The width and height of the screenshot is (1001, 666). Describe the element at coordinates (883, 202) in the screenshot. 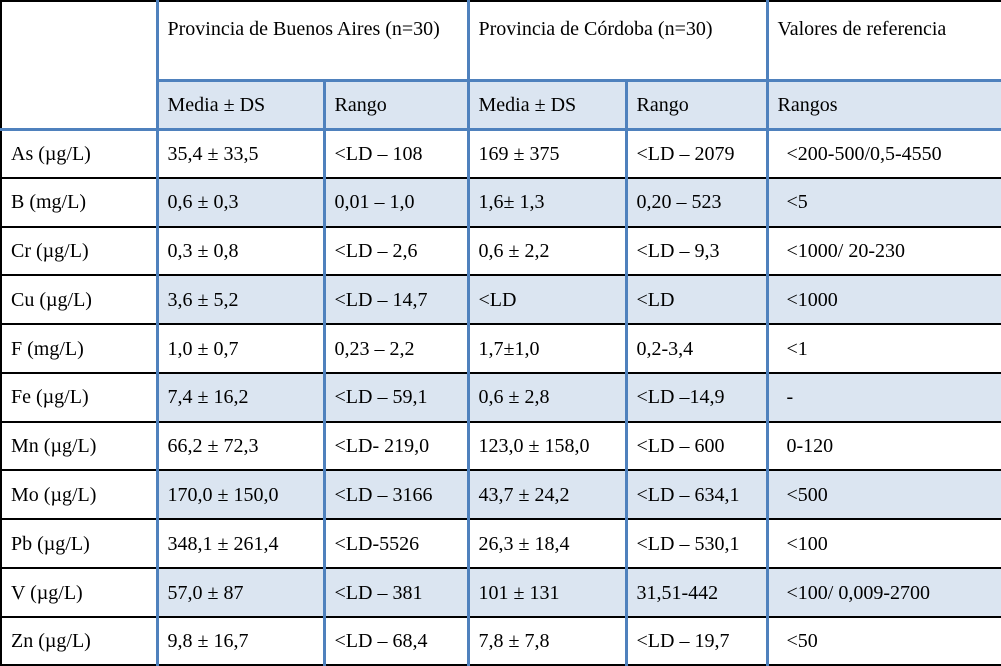

I see `cell-ref: <5` at that location.